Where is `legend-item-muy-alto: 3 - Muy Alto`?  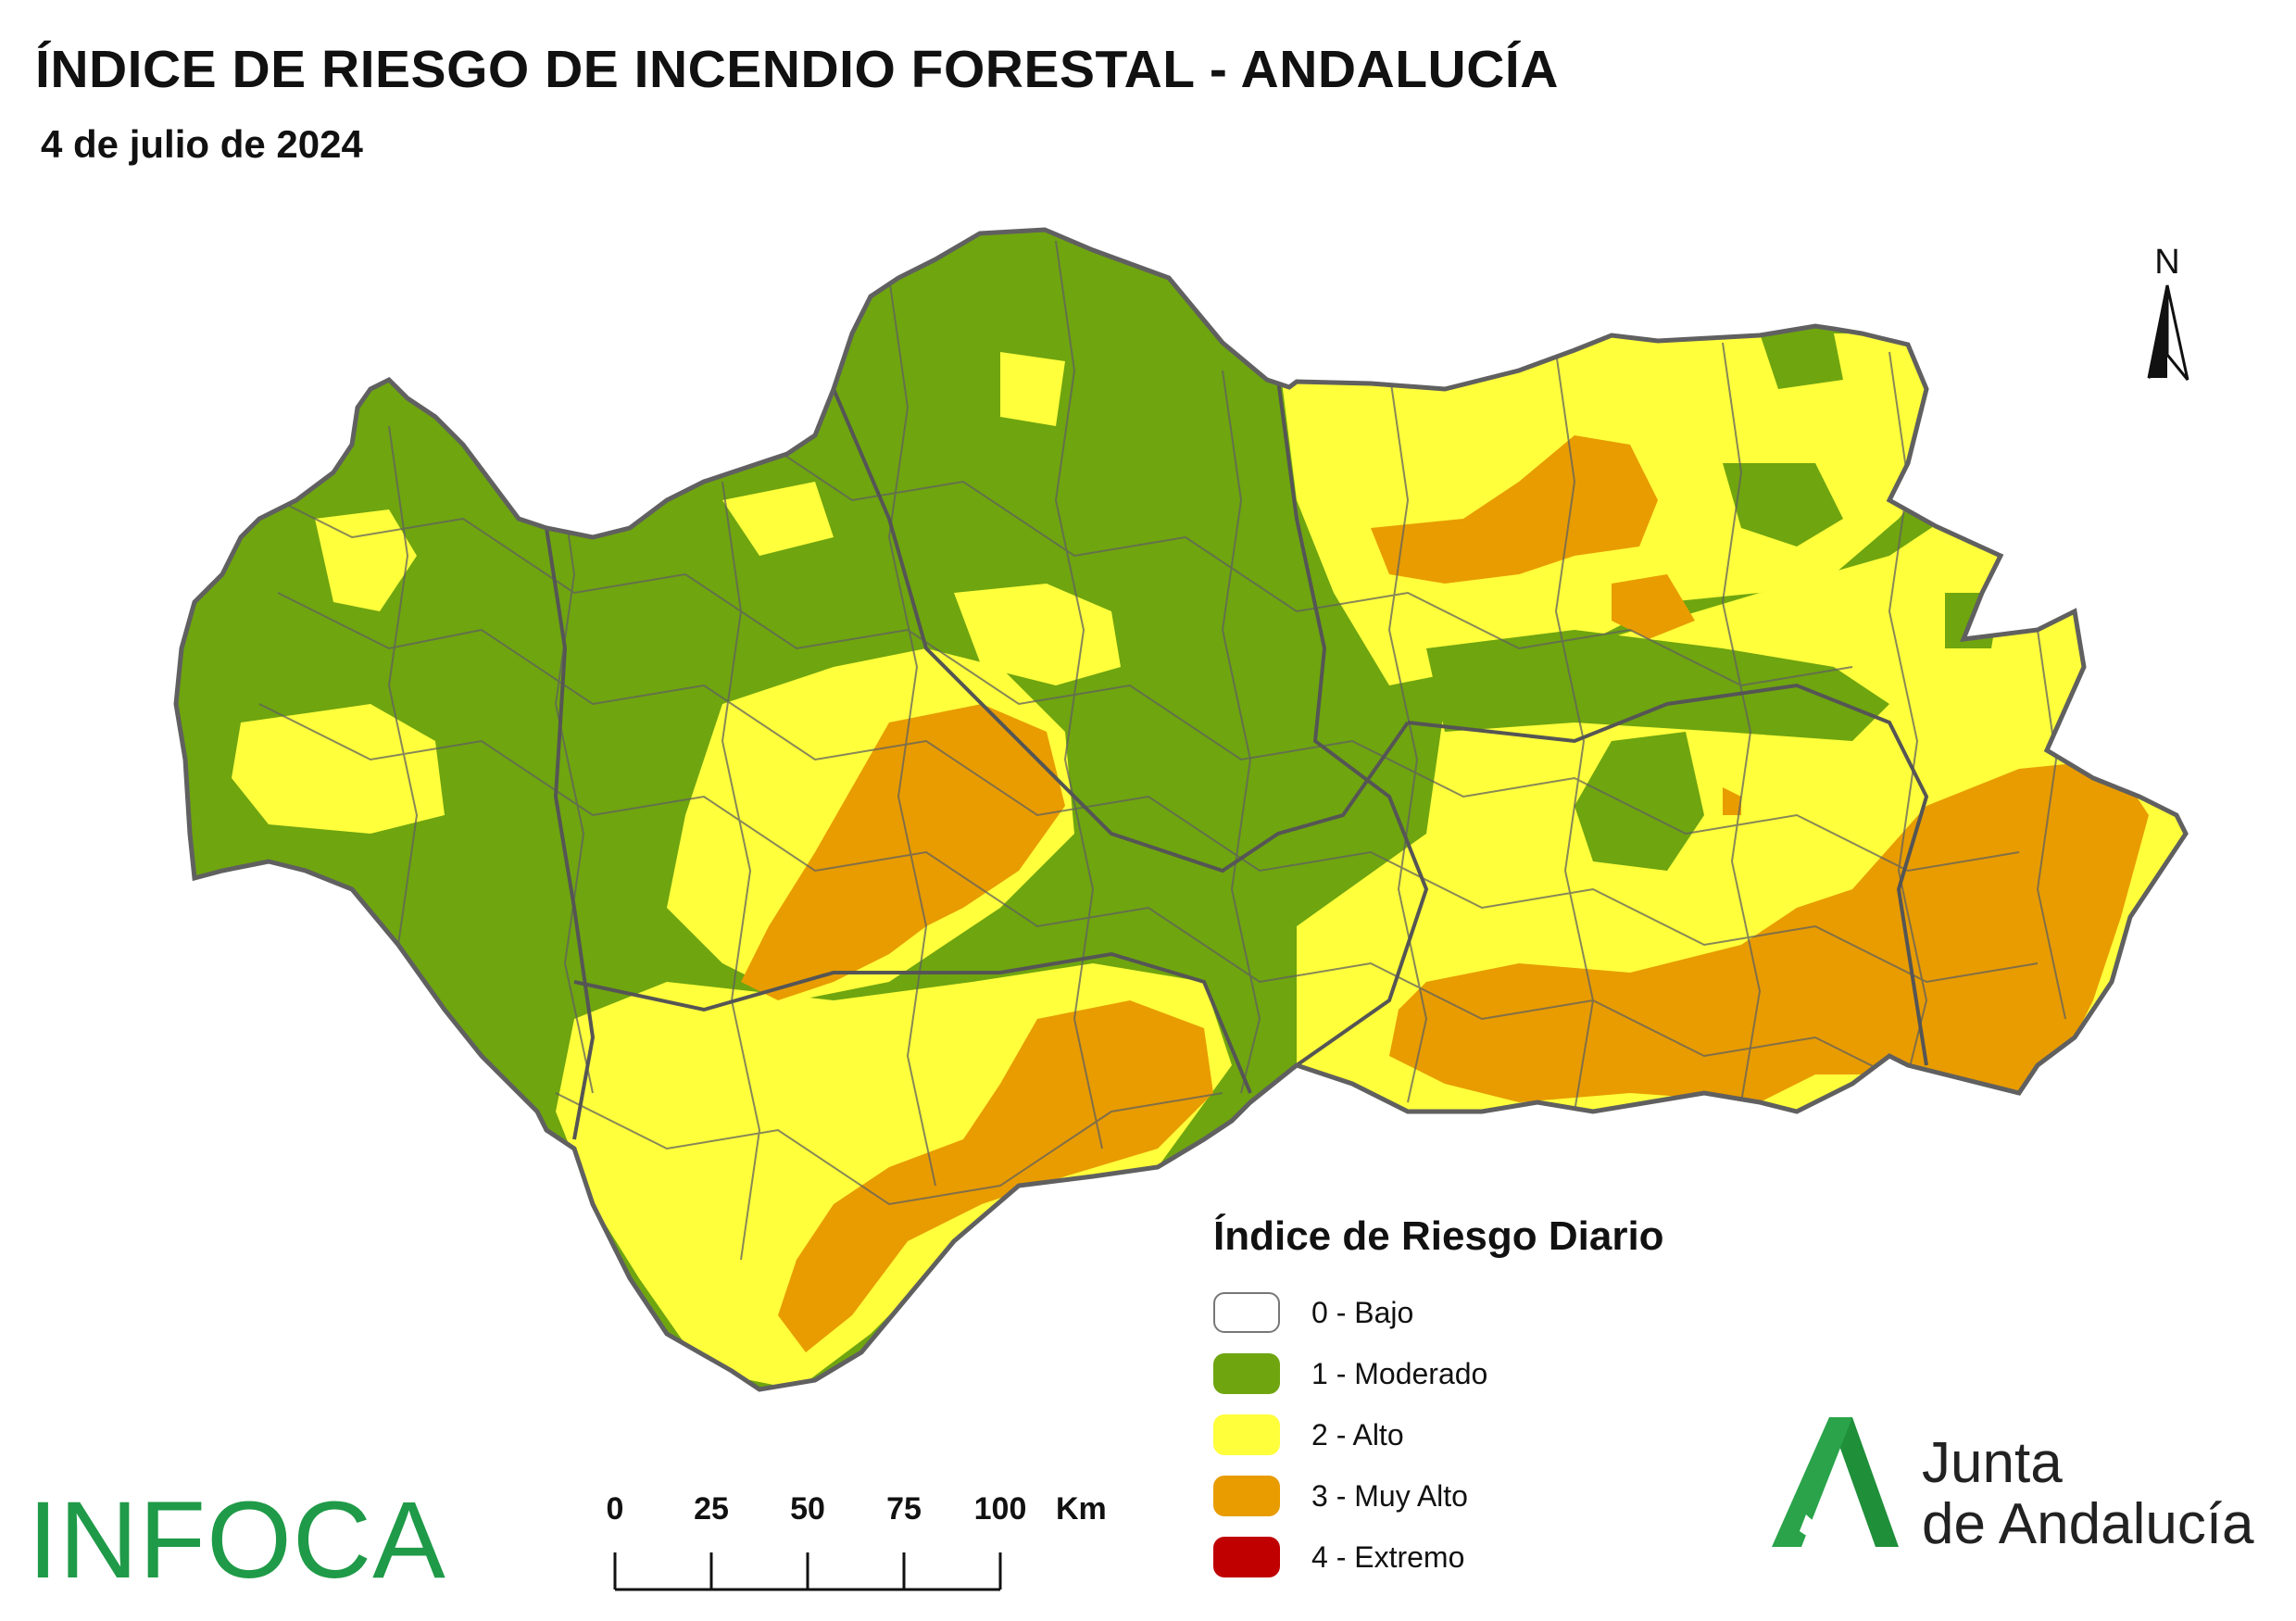 legend-item-muy-alto: 3 - Muy Alto is located at coordinates (1472, 1496).